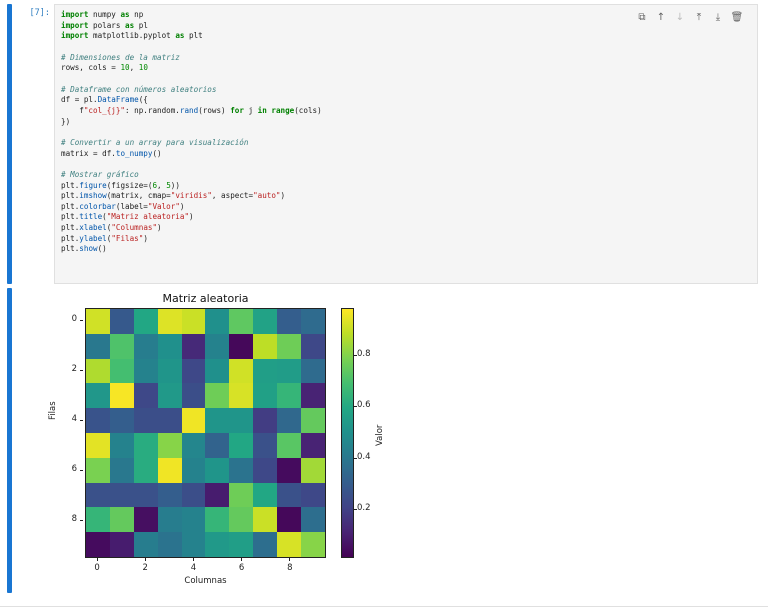 Image resolution: width=768 pixels, height=611 pixels. What do you see at coordinates (205, 298) in the screenshot?
I see `plot-title: Matriz aleatoria` at bounding box center [205, 298].